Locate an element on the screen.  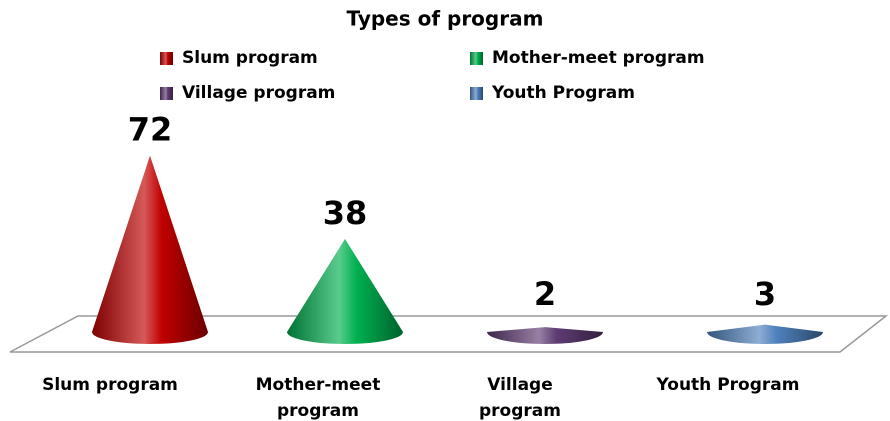
legend-label: Mother-meet program is located at coordinates (598, 58).